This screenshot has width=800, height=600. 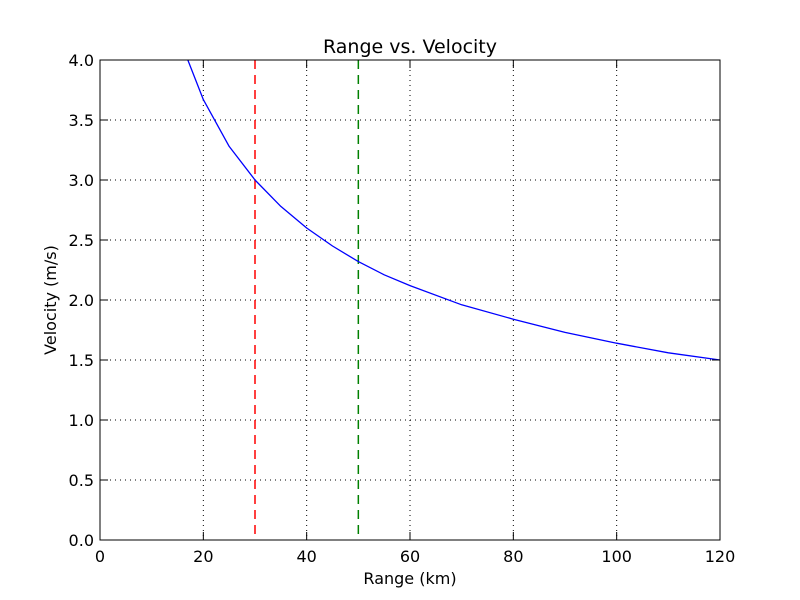 I want to click on x-tick-label-5: 100, so click(x=616, y=556).